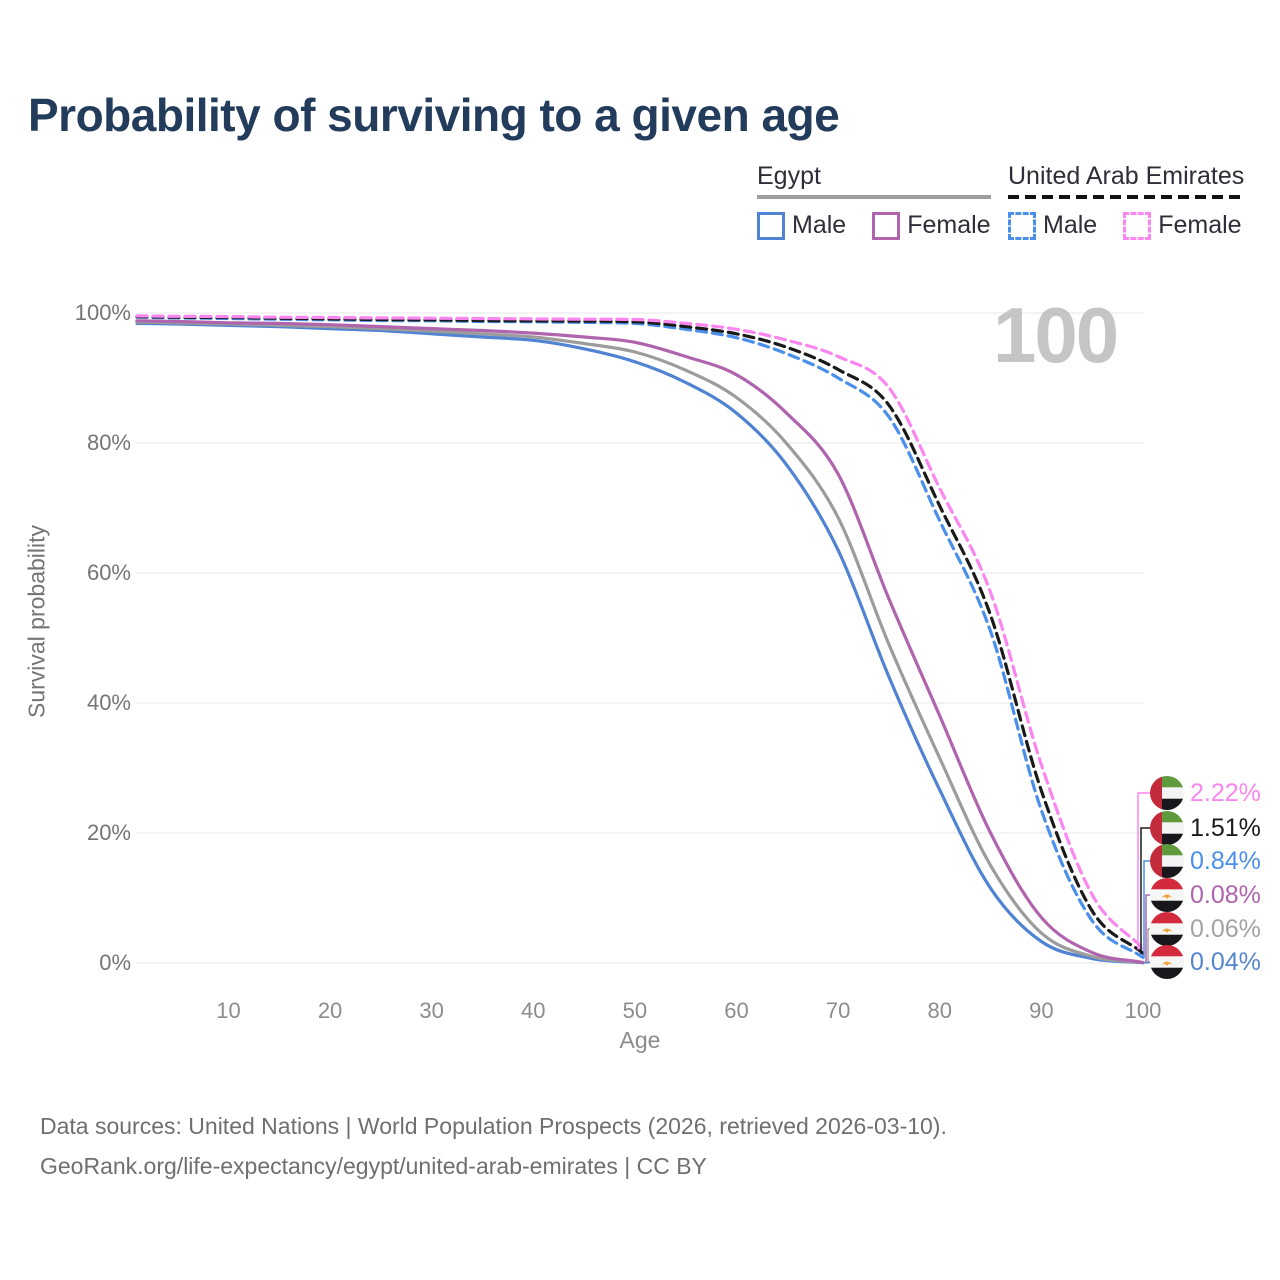 The height and width of the screenshot is (1280, 1280). Describe the element at coordinates (1056, 335) in the screenshot. I see `age-watermark: 100` at that location.